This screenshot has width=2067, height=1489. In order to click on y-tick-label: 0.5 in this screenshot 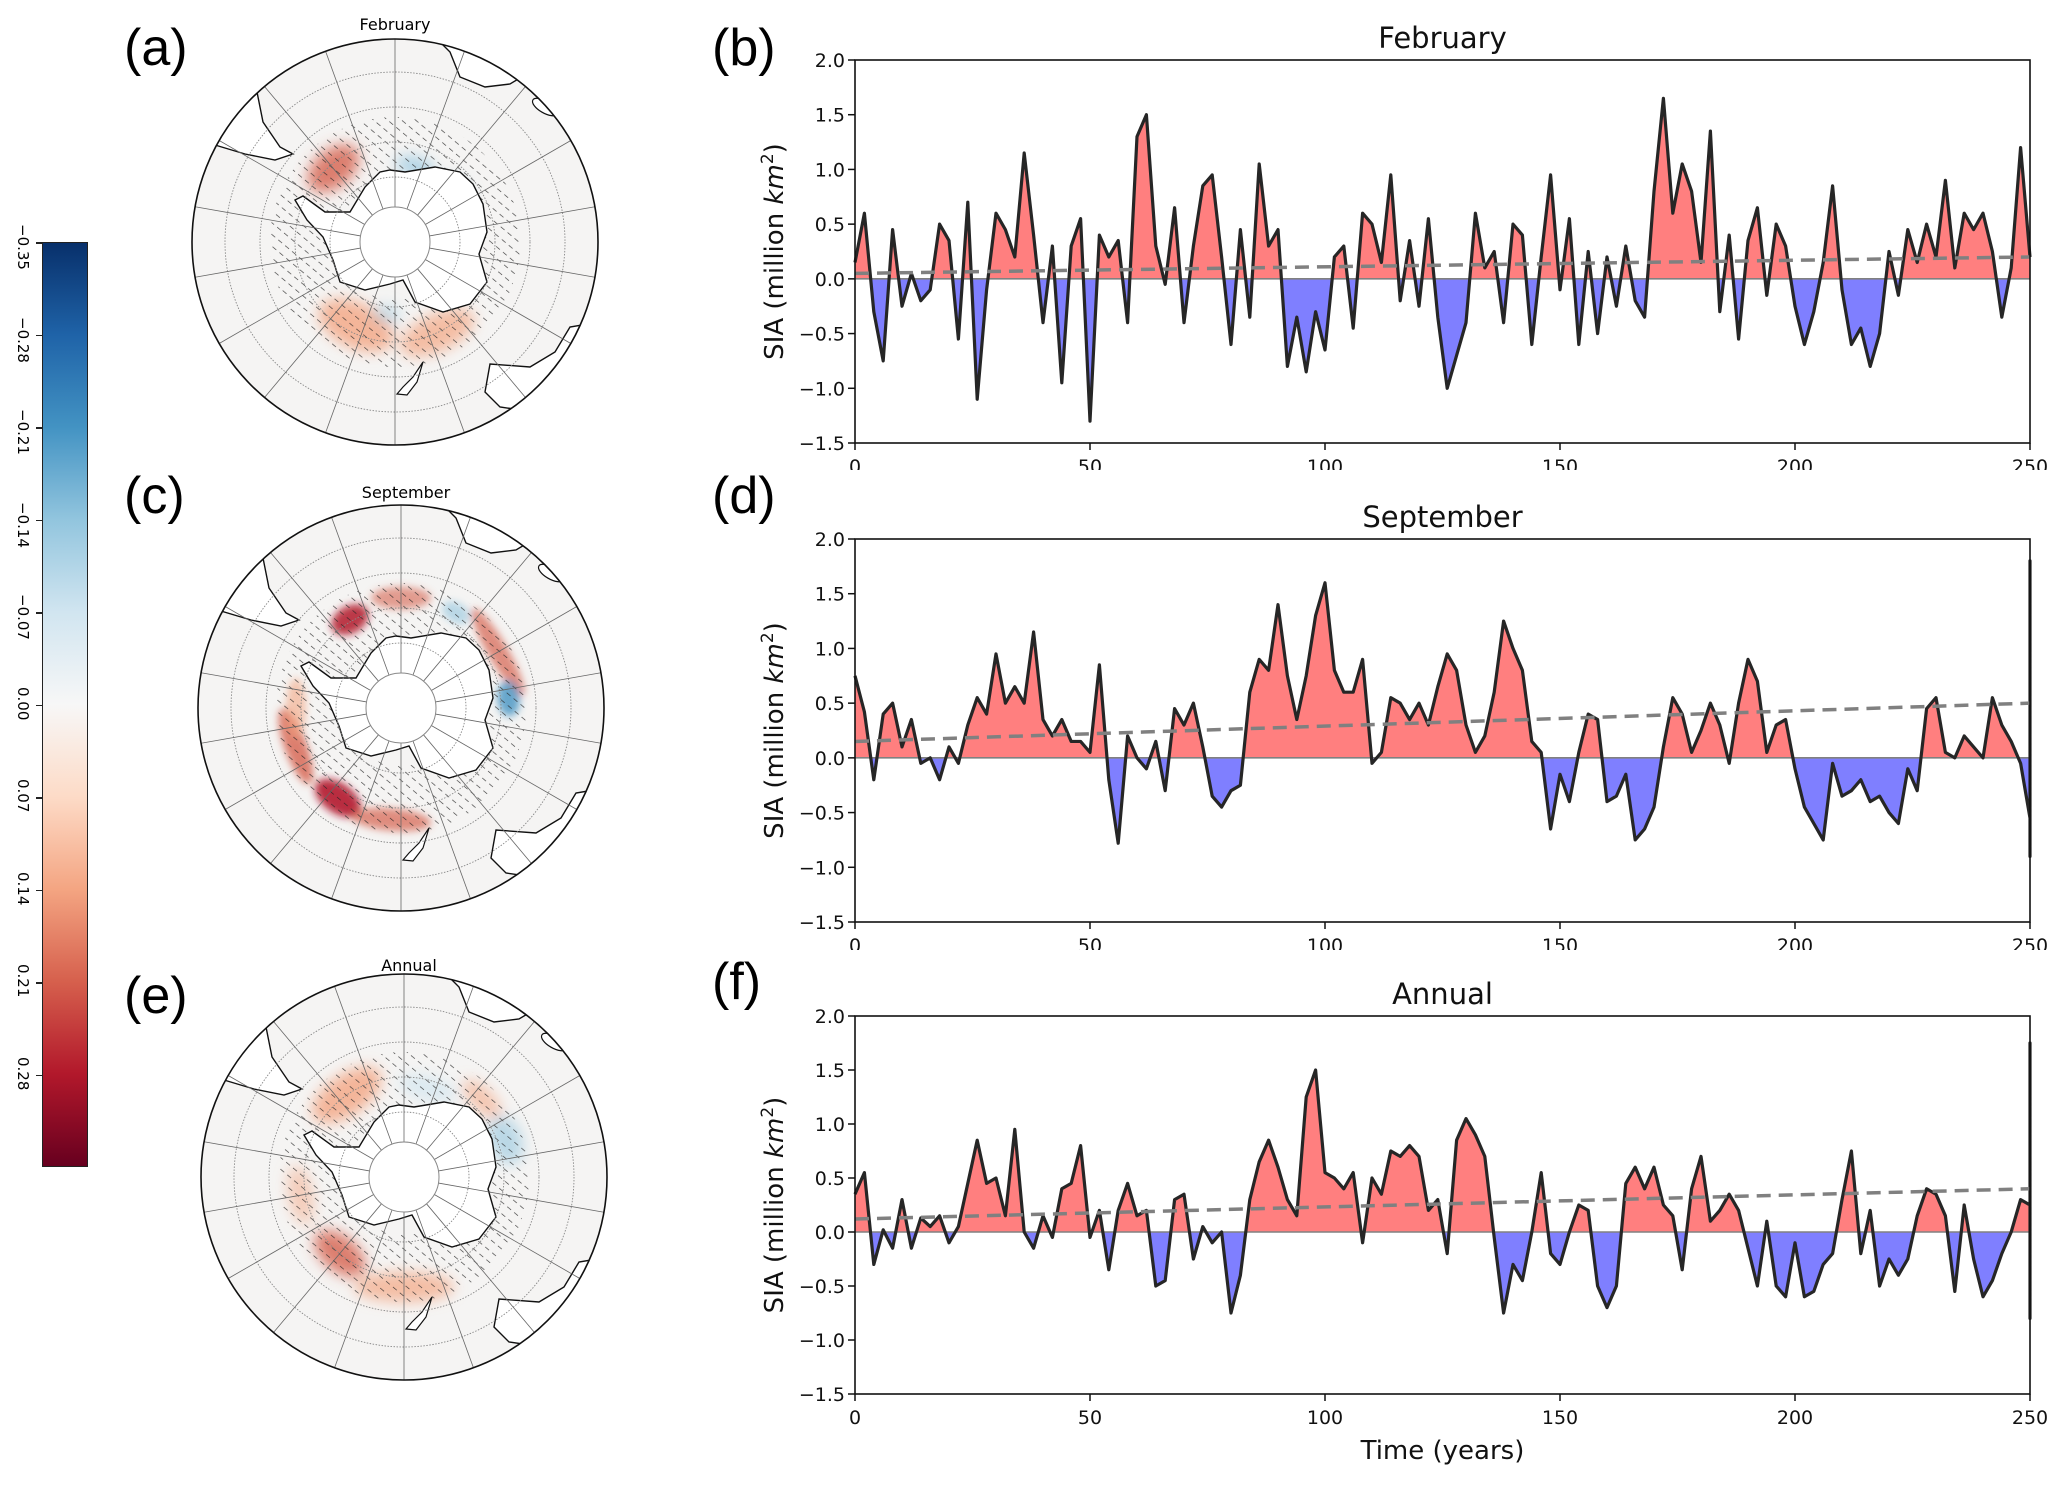, I will do `click(830, 1179)`.